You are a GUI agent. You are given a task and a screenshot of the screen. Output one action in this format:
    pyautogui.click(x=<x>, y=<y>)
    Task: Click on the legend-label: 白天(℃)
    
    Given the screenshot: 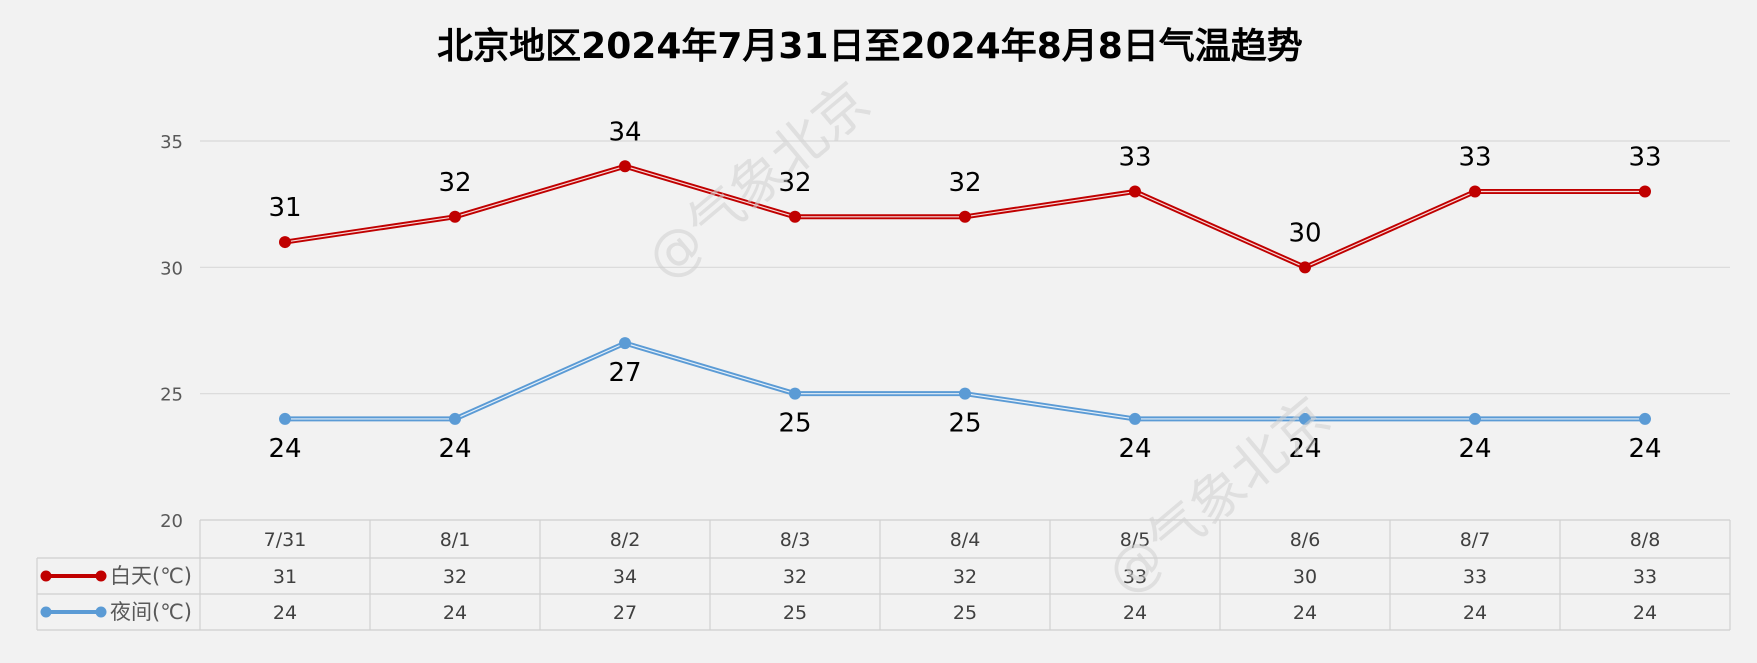 What is the action you would take?
    pyautogui.click(x=151, y=576)
    